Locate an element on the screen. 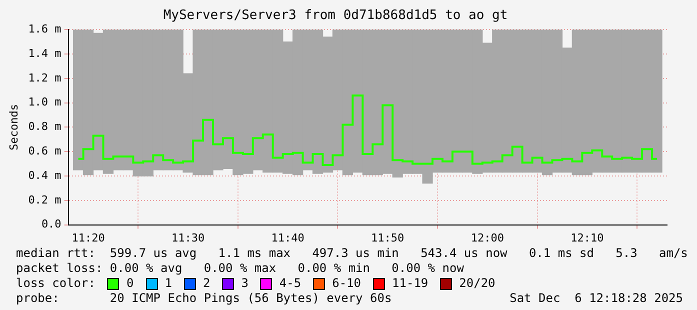  chart-title: MyServers/Server3 from 0d71b868d1d5 to ao gt is located at coordinates (335, 16).